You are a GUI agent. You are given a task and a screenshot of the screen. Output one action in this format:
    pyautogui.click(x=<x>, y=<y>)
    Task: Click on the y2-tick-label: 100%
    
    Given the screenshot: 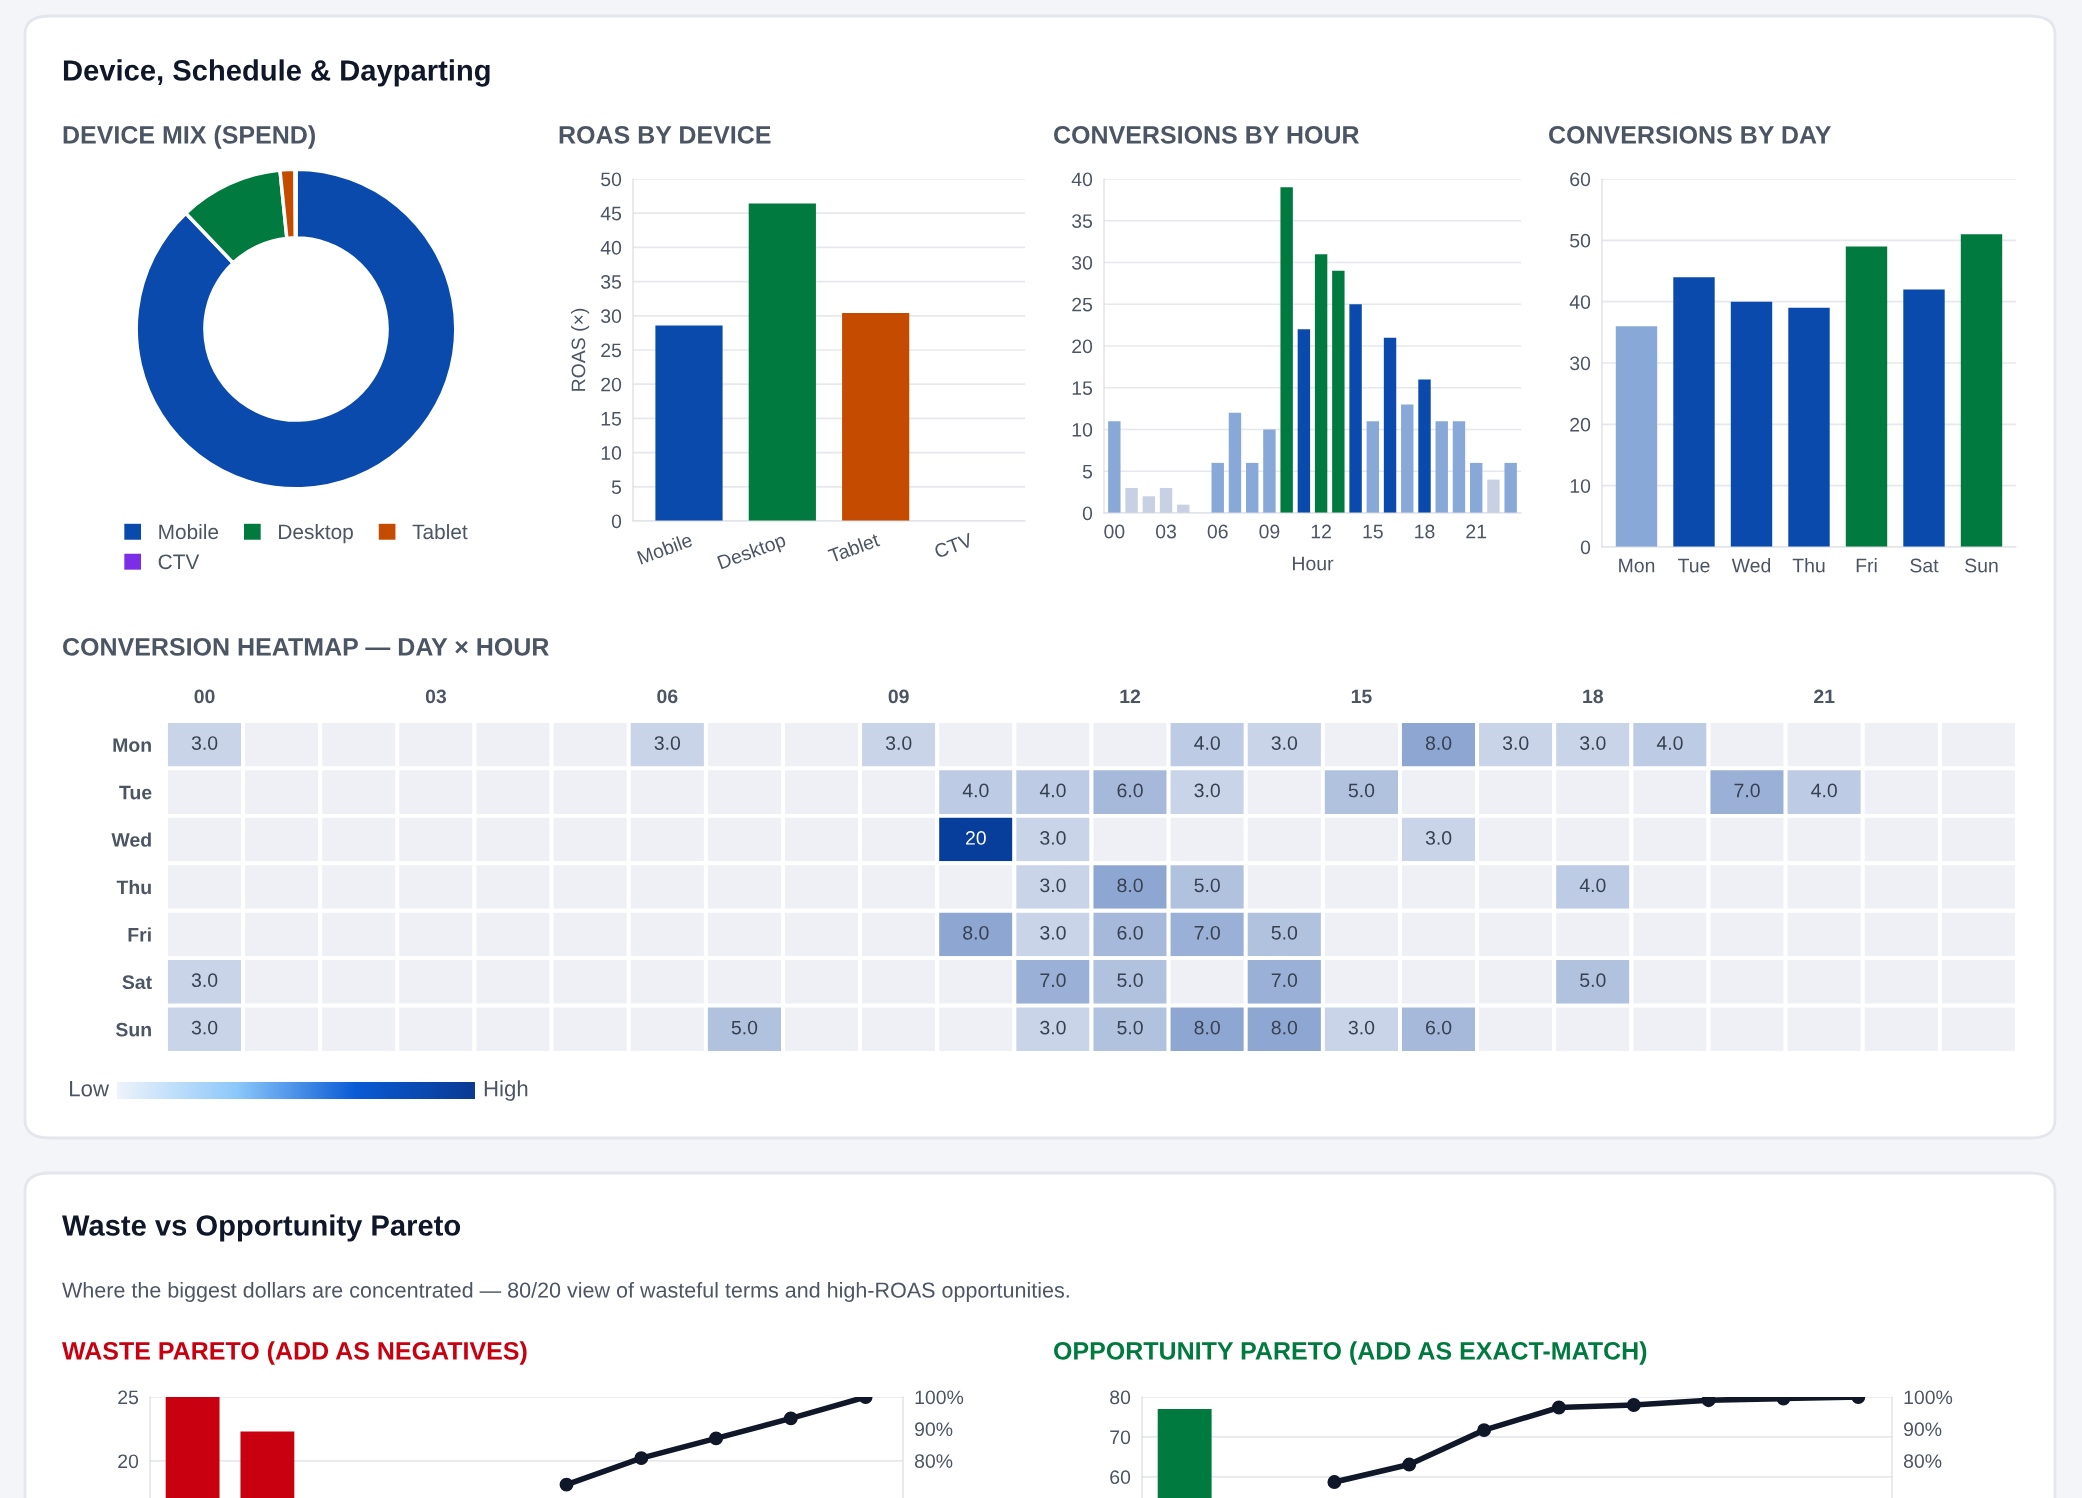 What is the action you would take?
    pyautogui.click(x=1928, y=1397)
    